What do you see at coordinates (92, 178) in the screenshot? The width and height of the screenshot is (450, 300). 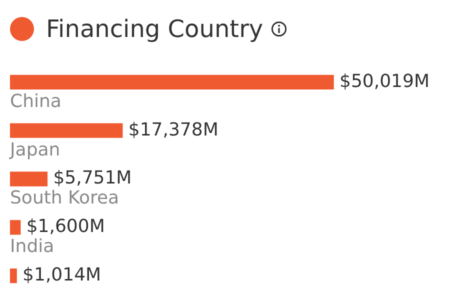 I see `data-label: $5,751M` at bounding box center [92, 178].